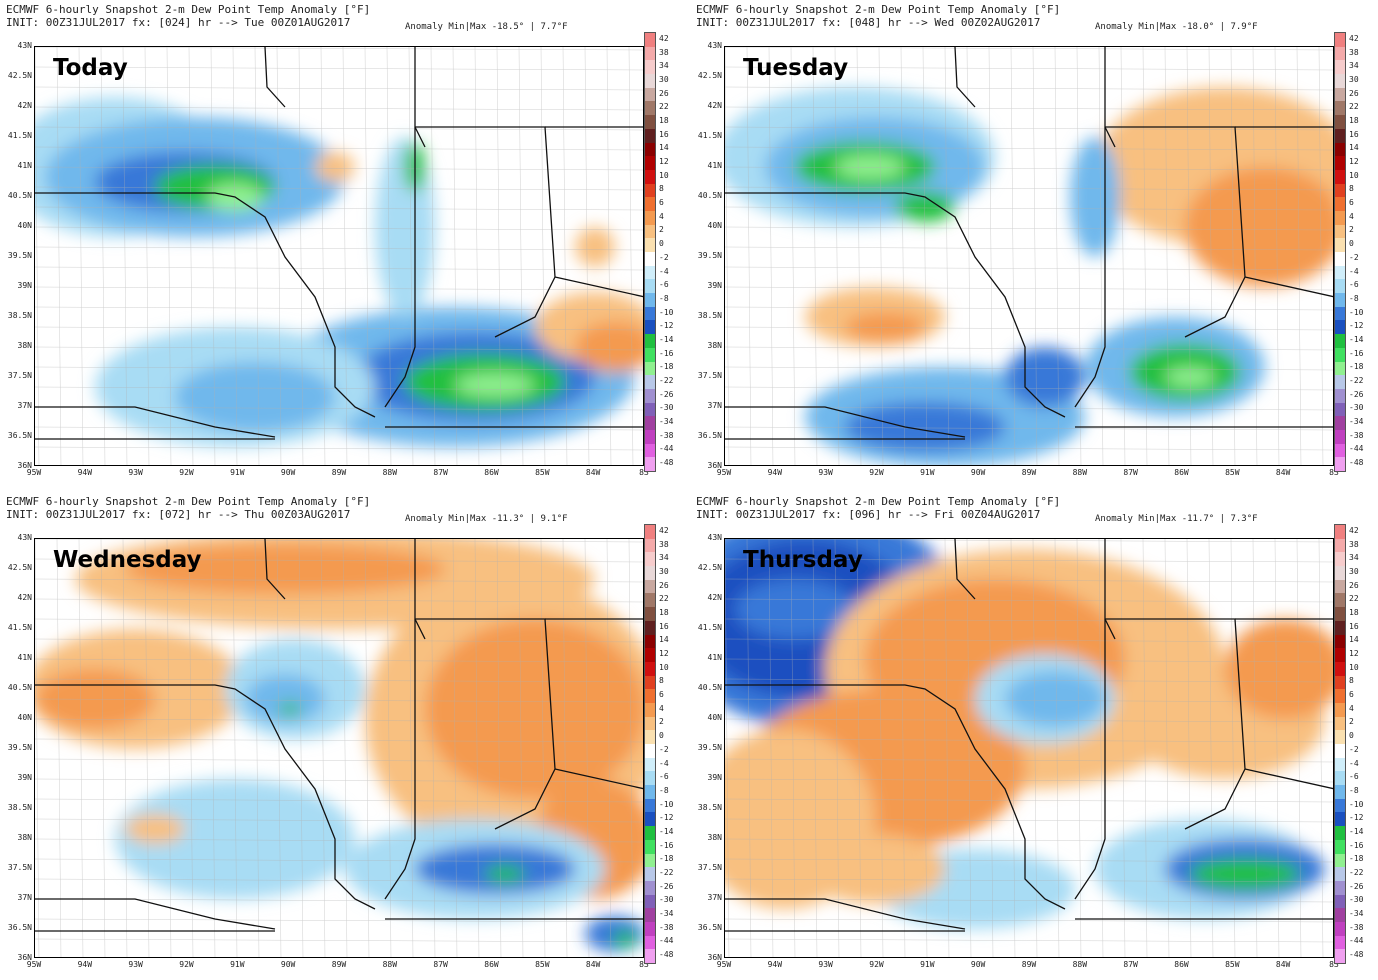 The image size is (1378, 980). What do you see at coordinates (440, 472) in the screenshot?
I see `longitude-label: 87W` at bounding box center [440, 472].